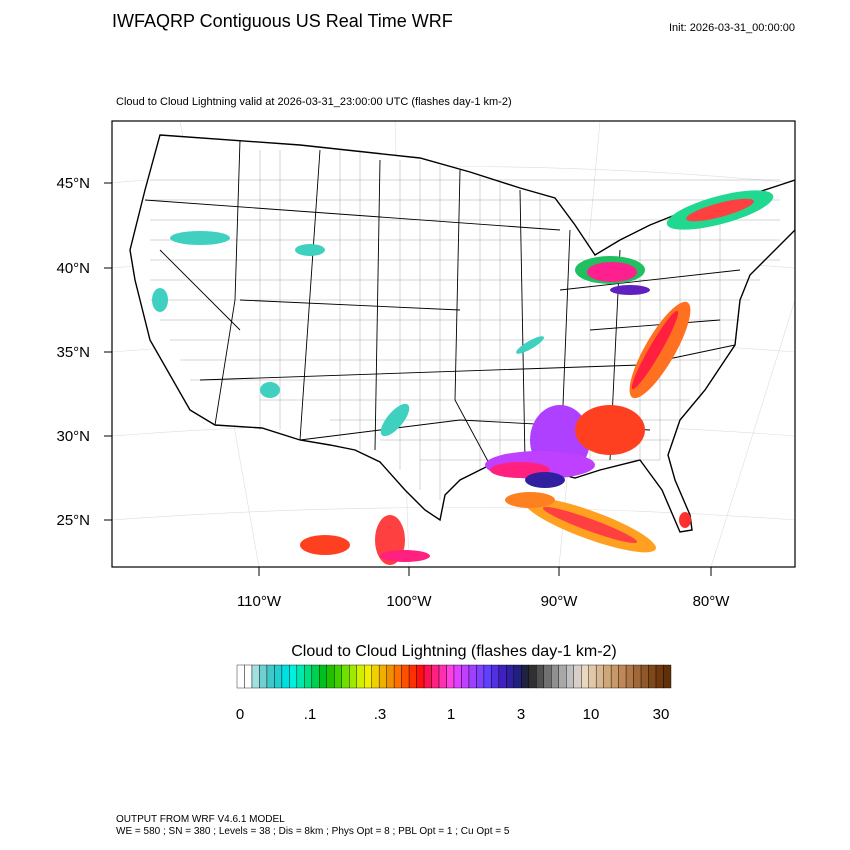  What do you see at coordinates (310, 714) in the screenshot?
I see `colorbar-label: .1` at bounding box center [310, 714].